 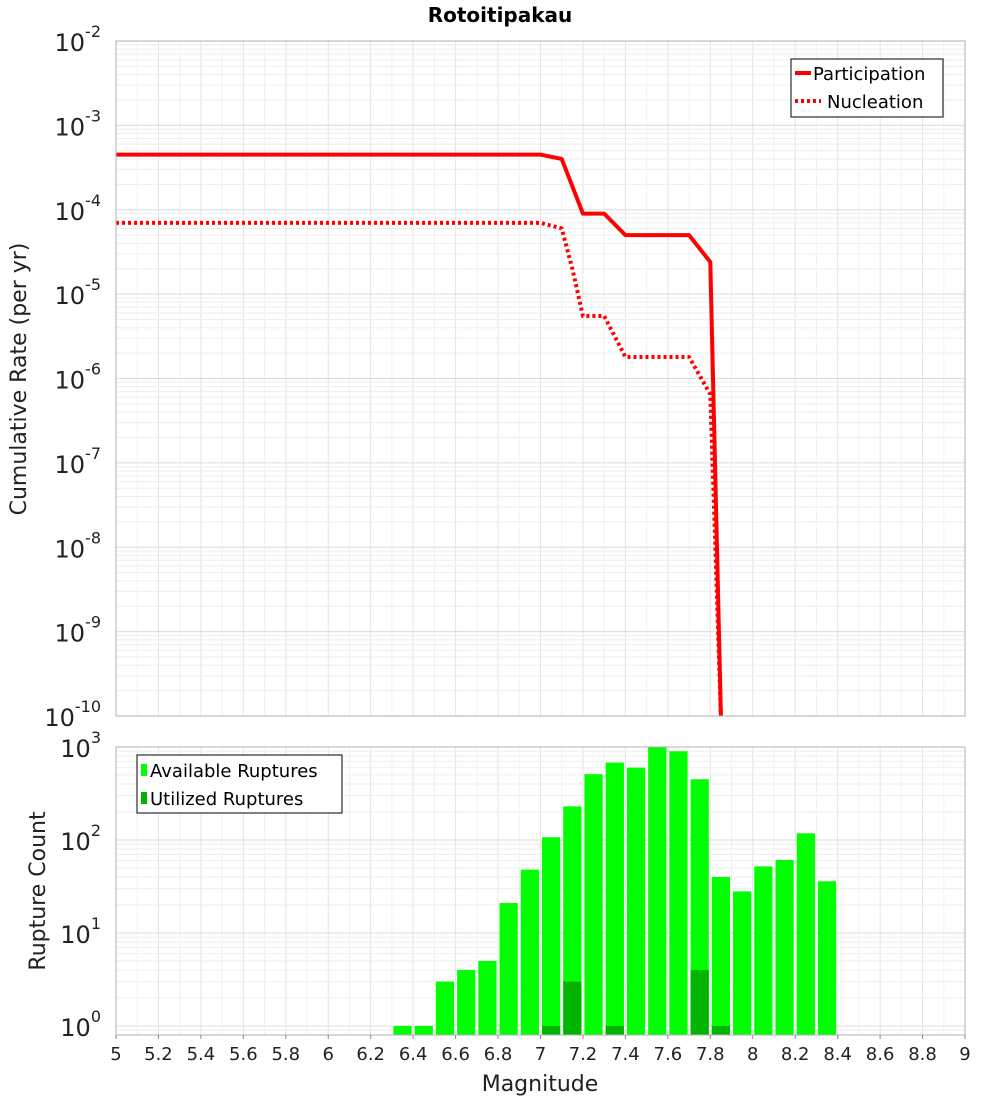 I want to click on top-legend-box, so click(x=867, y=88).